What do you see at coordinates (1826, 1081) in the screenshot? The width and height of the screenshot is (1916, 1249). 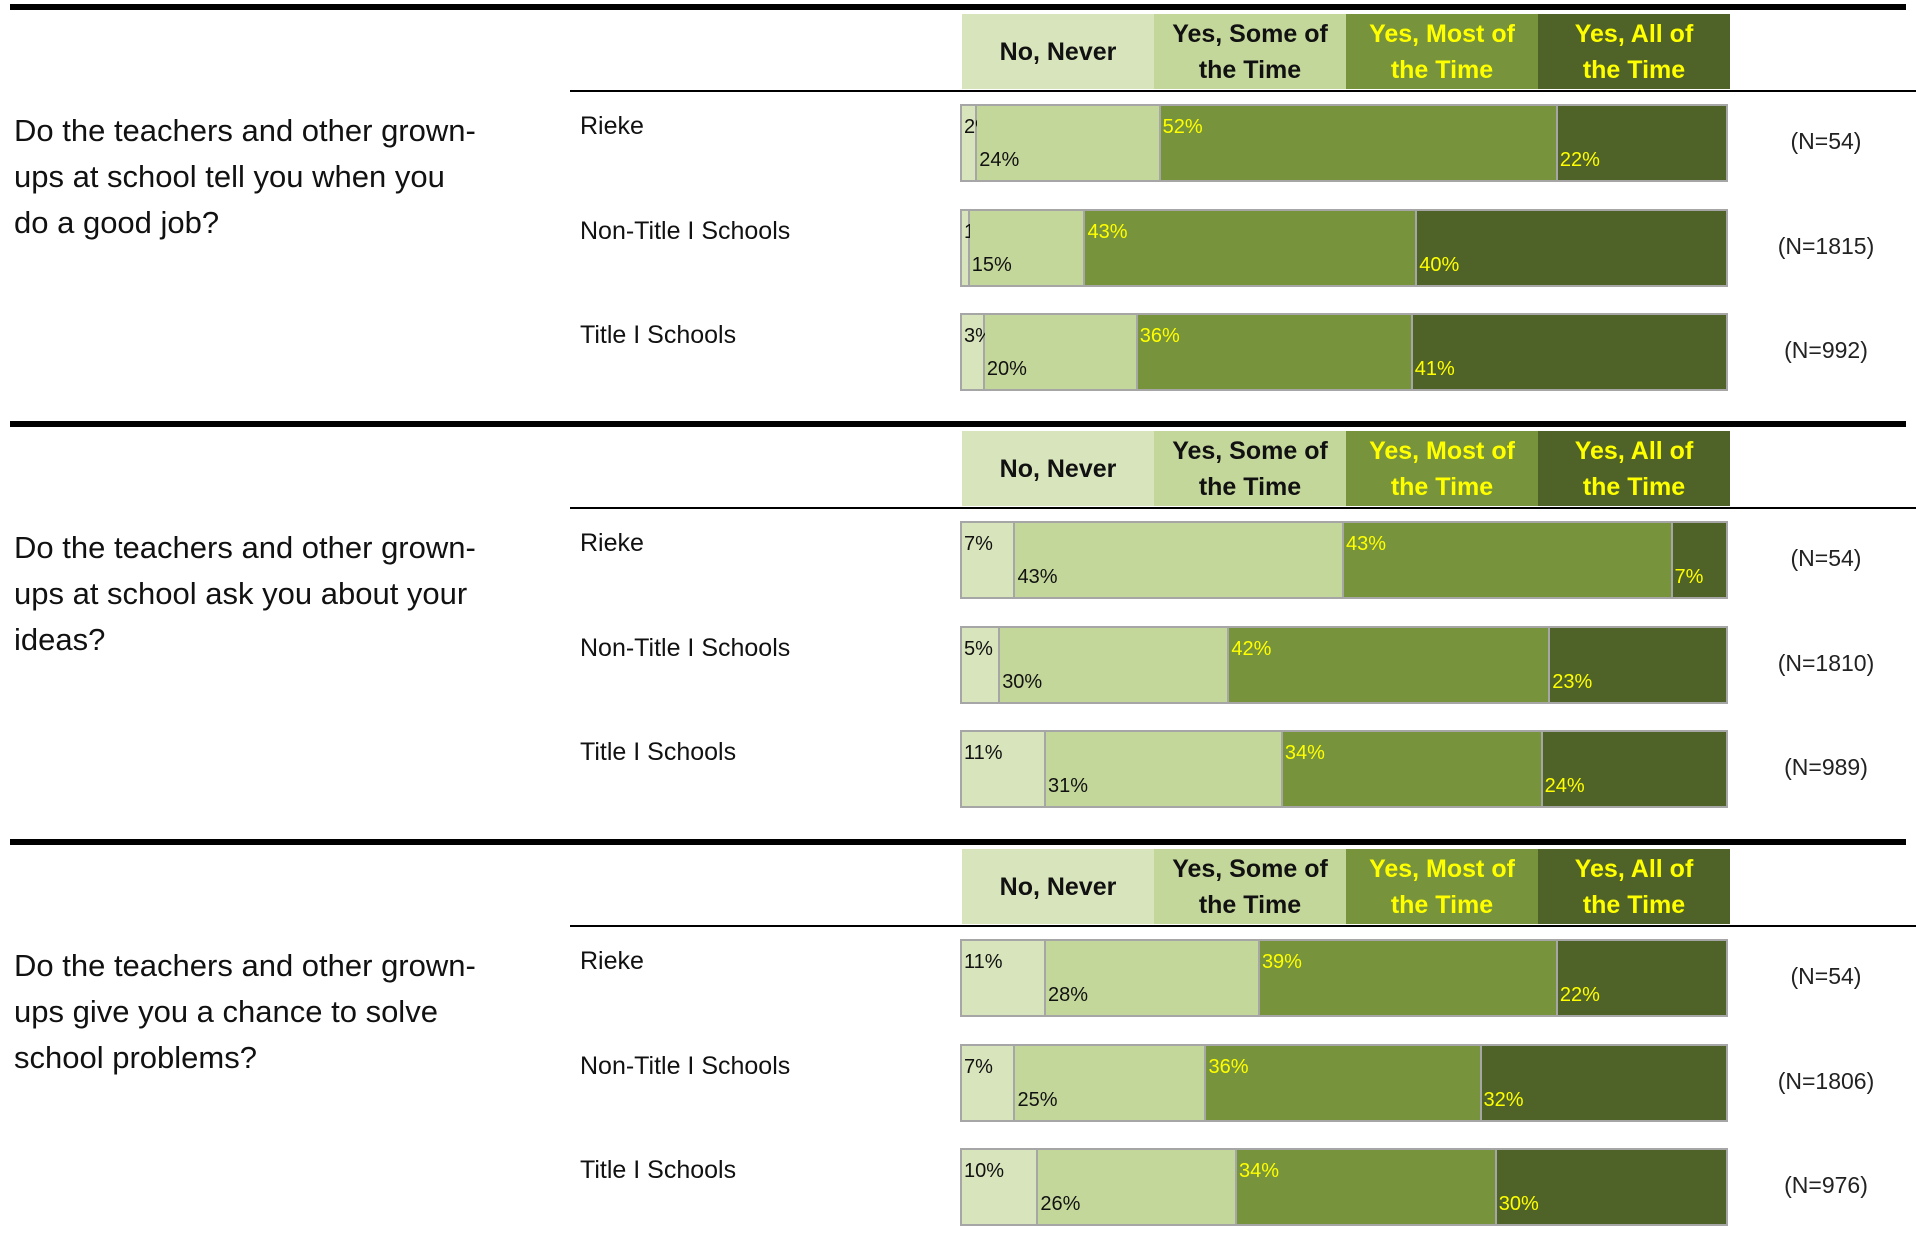 I see `sample-size-label: (N=1806)` at bounding box center [1826, 1081].